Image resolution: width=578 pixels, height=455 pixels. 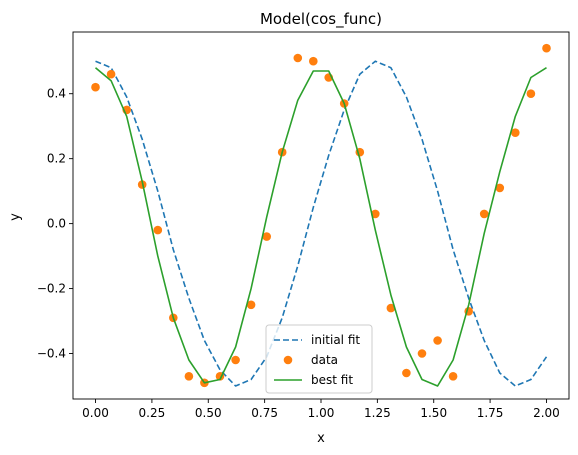 I want to click on x-tick-label: 0.50, so click(x=208, y=413).